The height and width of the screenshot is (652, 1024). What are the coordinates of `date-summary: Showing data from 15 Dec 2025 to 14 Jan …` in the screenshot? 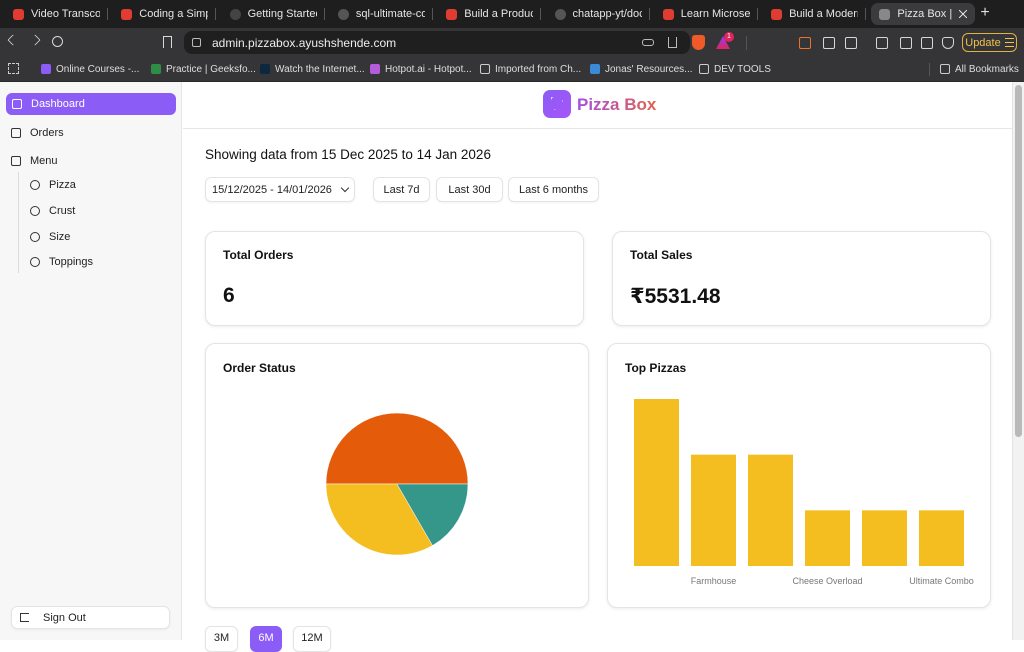 It's located at (348, 154).